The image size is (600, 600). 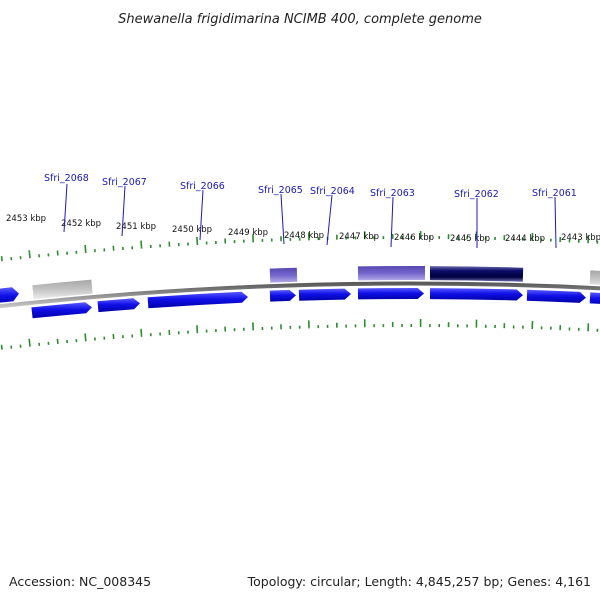 I want to click on gene-label: Sfri_2066, so click(x=202, y=186).